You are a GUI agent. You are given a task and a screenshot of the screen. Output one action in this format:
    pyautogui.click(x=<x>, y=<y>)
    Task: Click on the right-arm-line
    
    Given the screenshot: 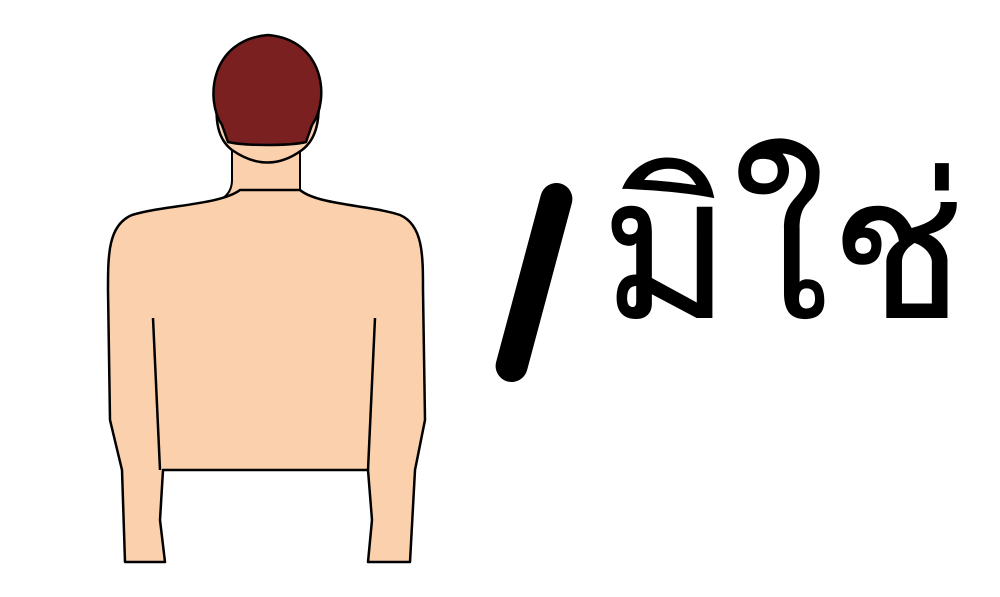 What is the action you would take?
    pyautogui.click(x=371, y=394)
    